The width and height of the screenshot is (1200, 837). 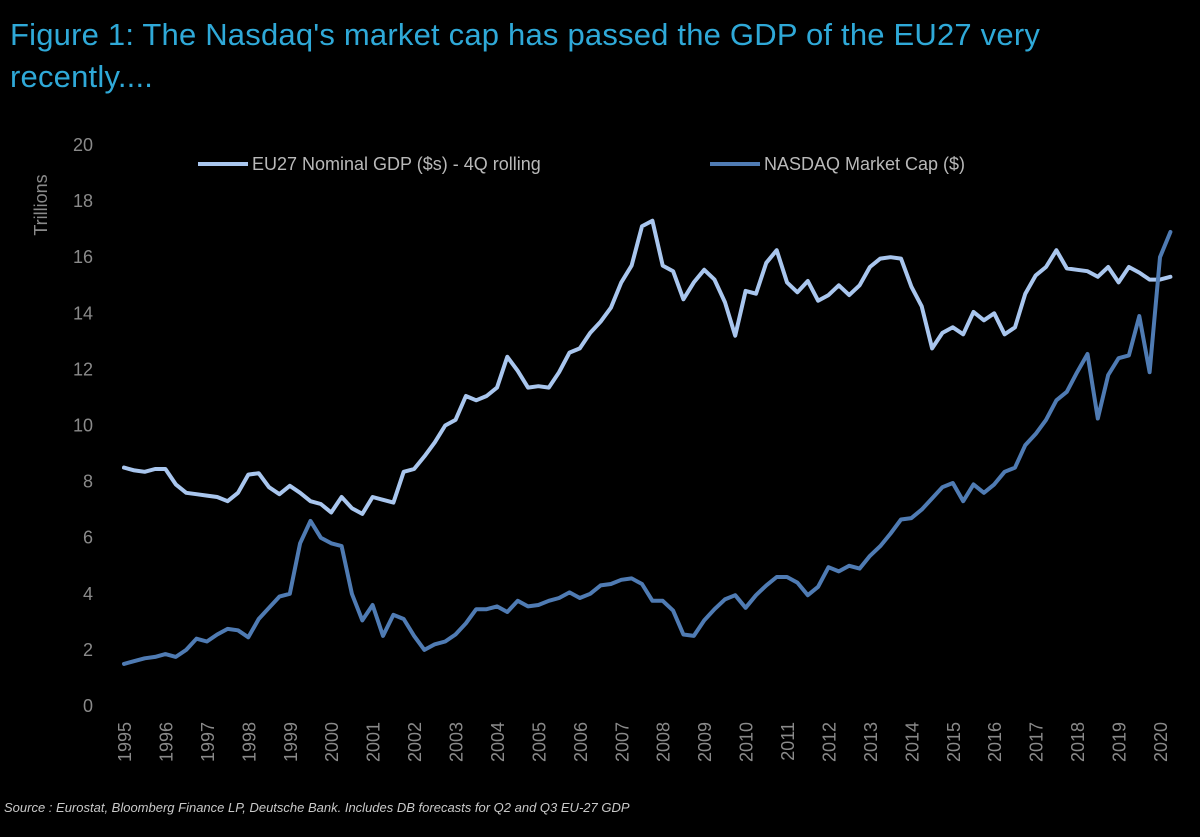 I want to click on y-tick-label: 0, so click(x=88, y=706).